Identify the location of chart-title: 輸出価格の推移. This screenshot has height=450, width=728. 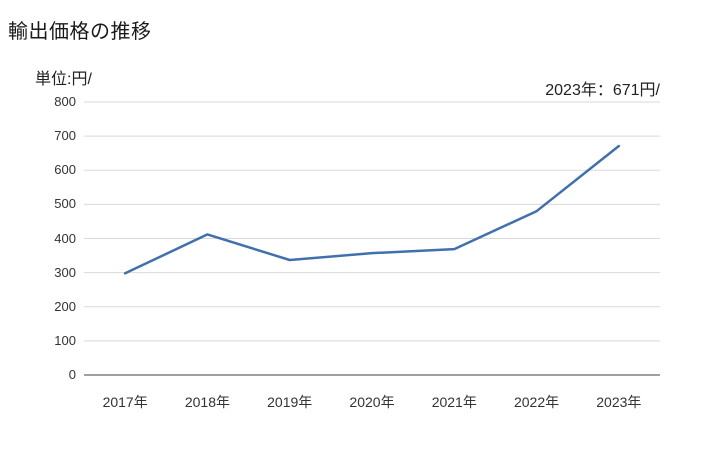
(80, 32).